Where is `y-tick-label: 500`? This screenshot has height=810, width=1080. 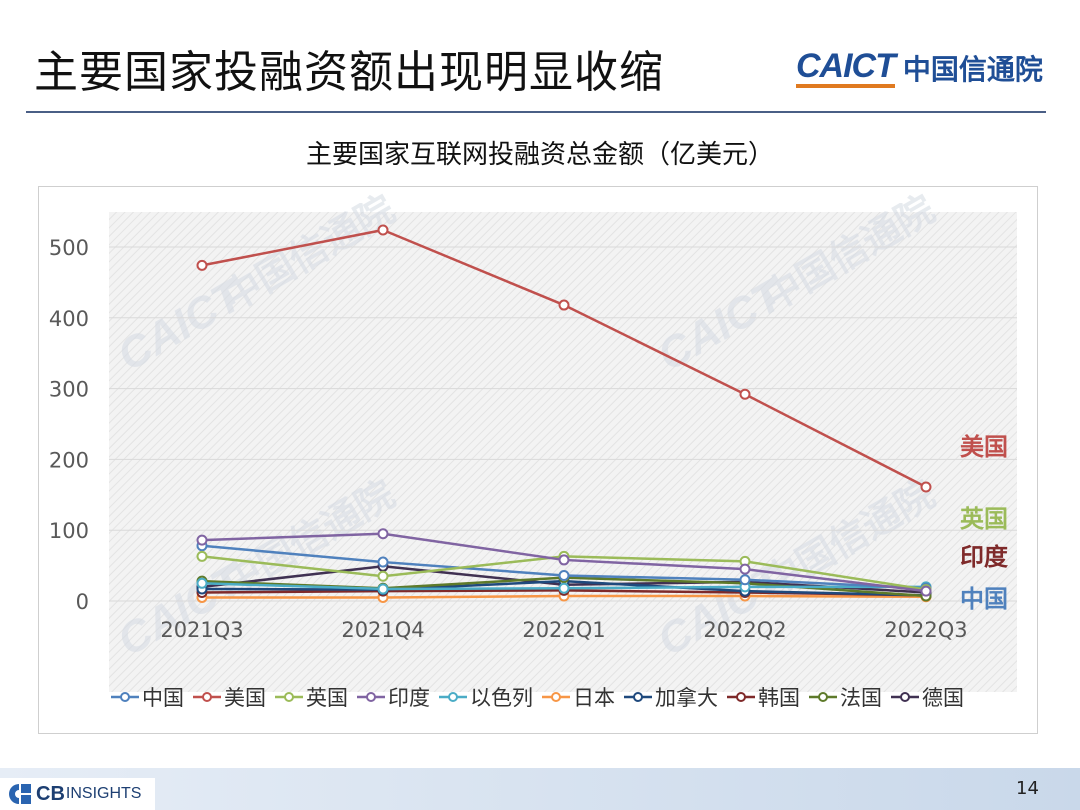 y-tick-label: 500 is located at coordinates (69, 248).